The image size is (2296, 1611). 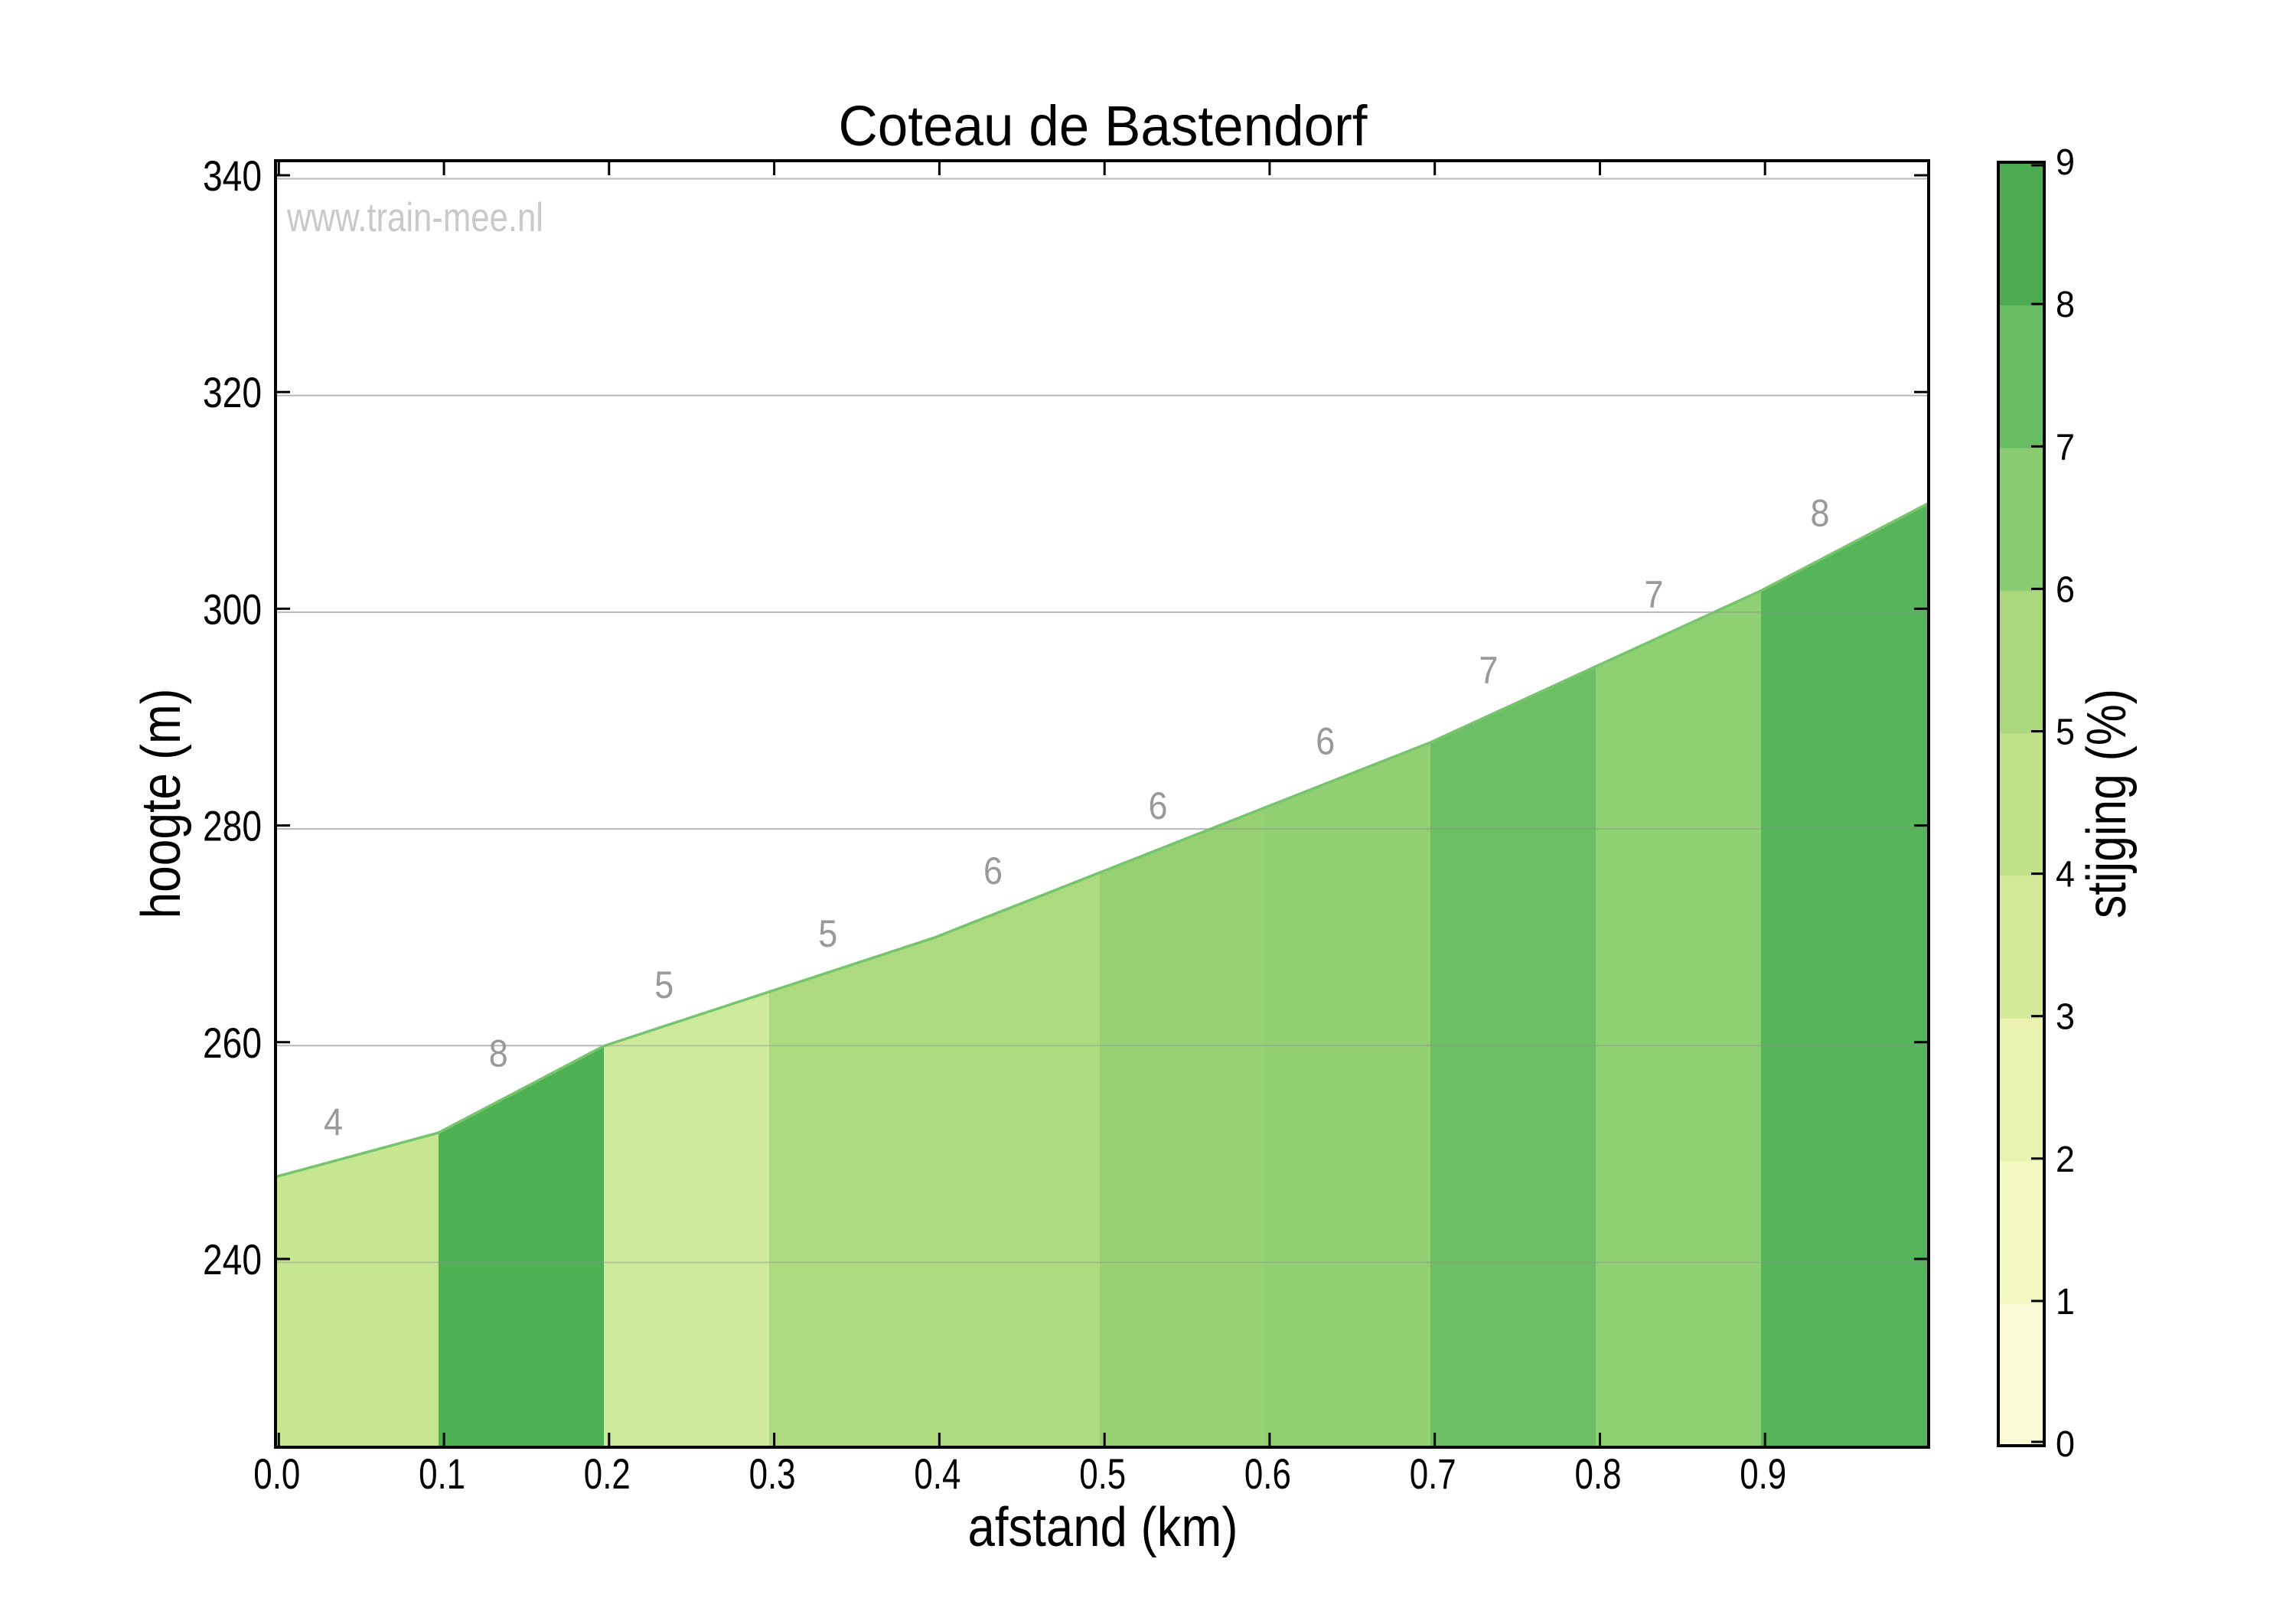 What do you see at coordinates (2065, 1444) in the screenshot?
I see `svg-text: 0` at bounding box center [2065, 1444].